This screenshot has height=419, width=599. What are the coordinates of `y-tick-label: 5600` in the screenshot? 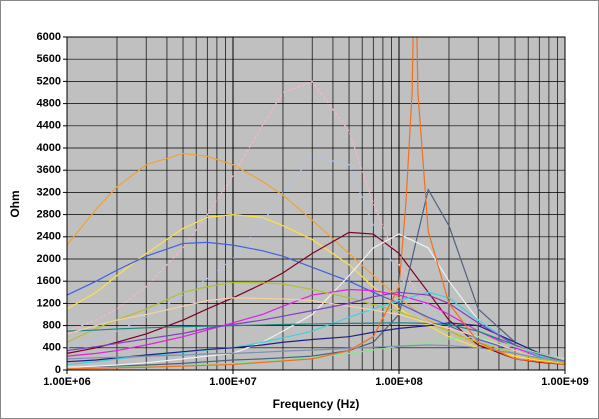 It's located at (49, 59).